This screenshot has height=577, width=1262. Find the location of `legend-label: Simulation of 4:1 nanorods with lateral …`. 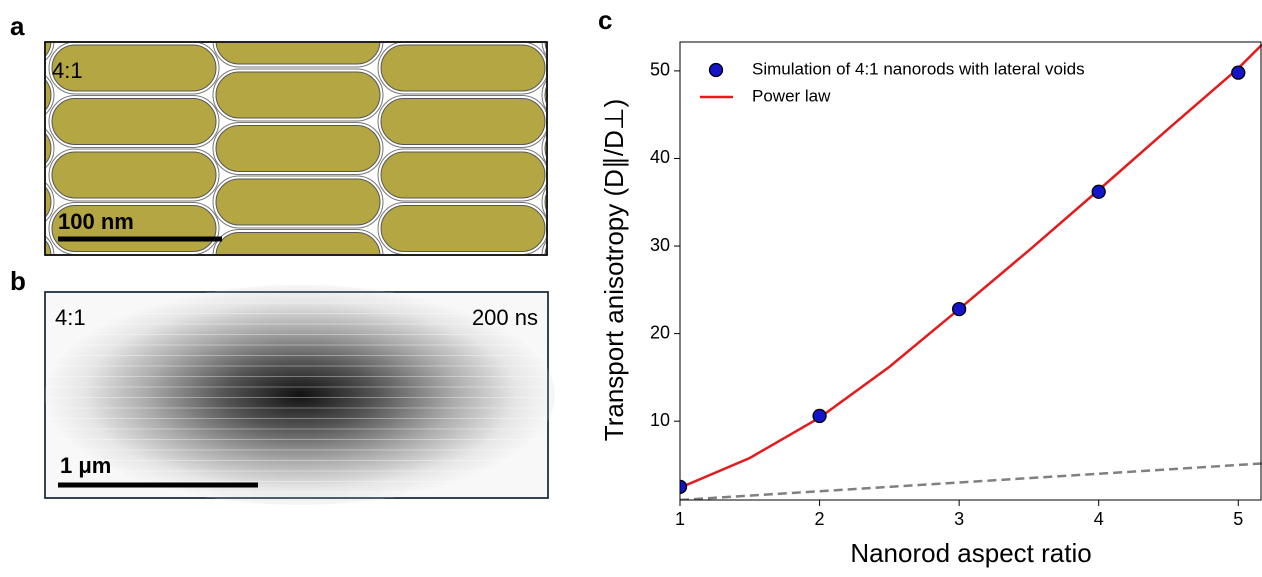

legend-label: Simulation of 4:1 nanorods with lateral … is located at coordinates (918, 68).